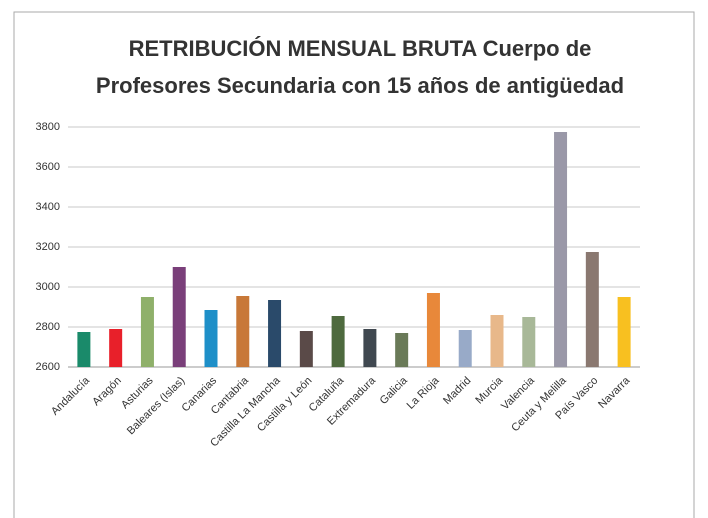  What do you see at coordinates (48, 207) in the screenshot?
I see `y-tick-label: 3400` at bounding box center [48, 207].